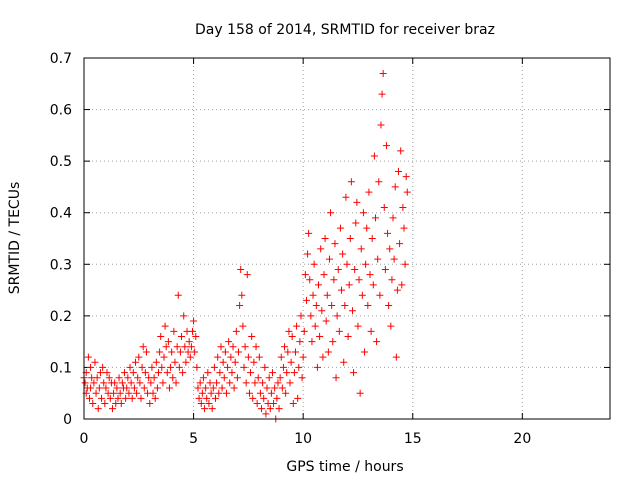 Image resolution: width=640 pixels, height=480 pixels. I want to click on y-tick-label: 0, so click(67, 420).